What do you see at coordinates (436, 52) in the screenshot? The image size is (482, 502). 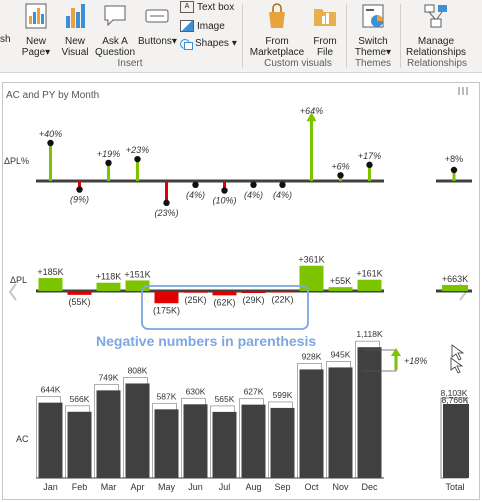 I see `manage-relationships-label-2: Relationships` at bounding box center [436, 52].